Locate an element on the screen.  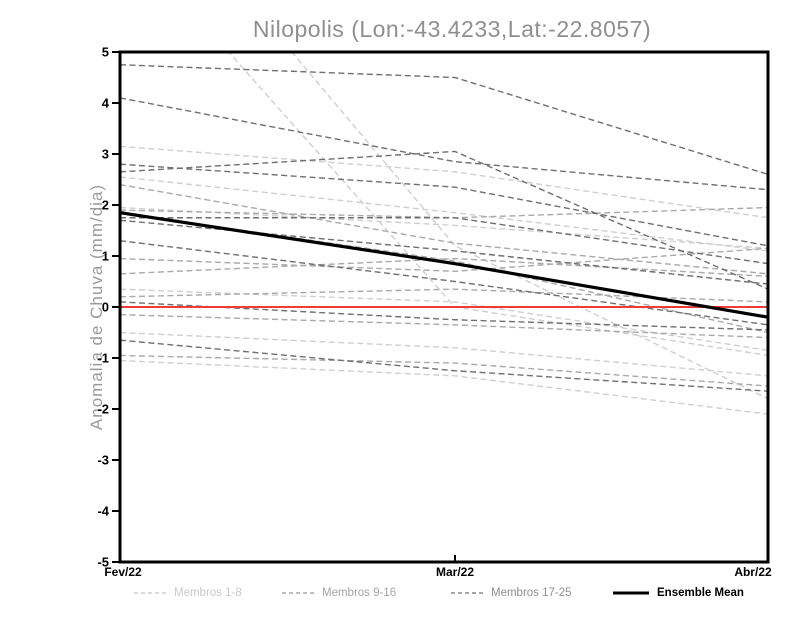
y-tick-label-3: 3 is located at coordinates (105, 154).